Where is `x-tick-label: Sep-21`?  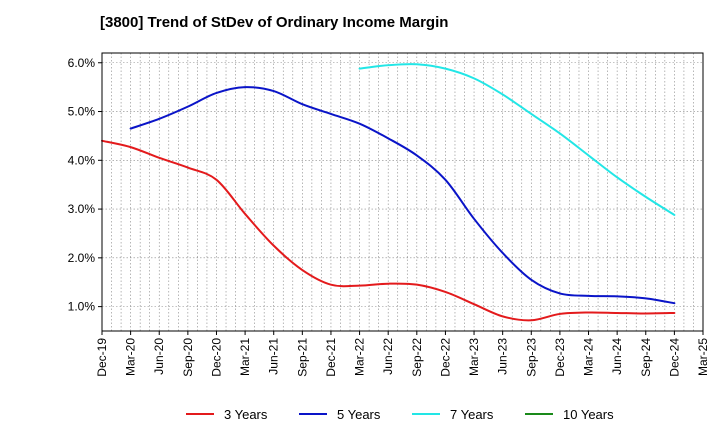
x-tick-label: Sep-21 is located at coordinates (302, 357).